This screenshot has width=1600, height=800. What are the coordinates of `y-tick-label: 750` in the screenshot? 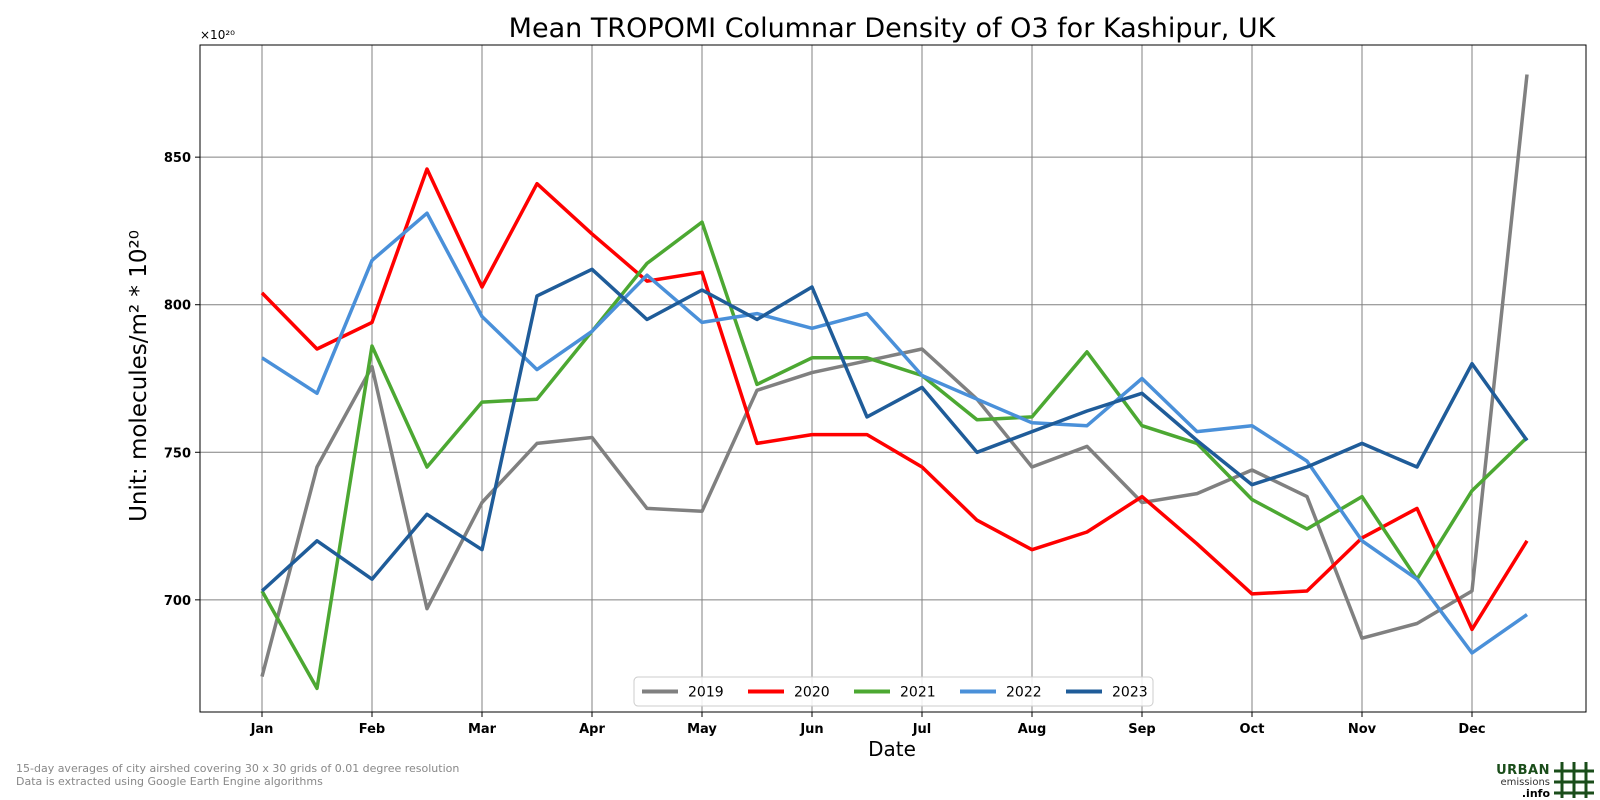 It's located at (177, 453).